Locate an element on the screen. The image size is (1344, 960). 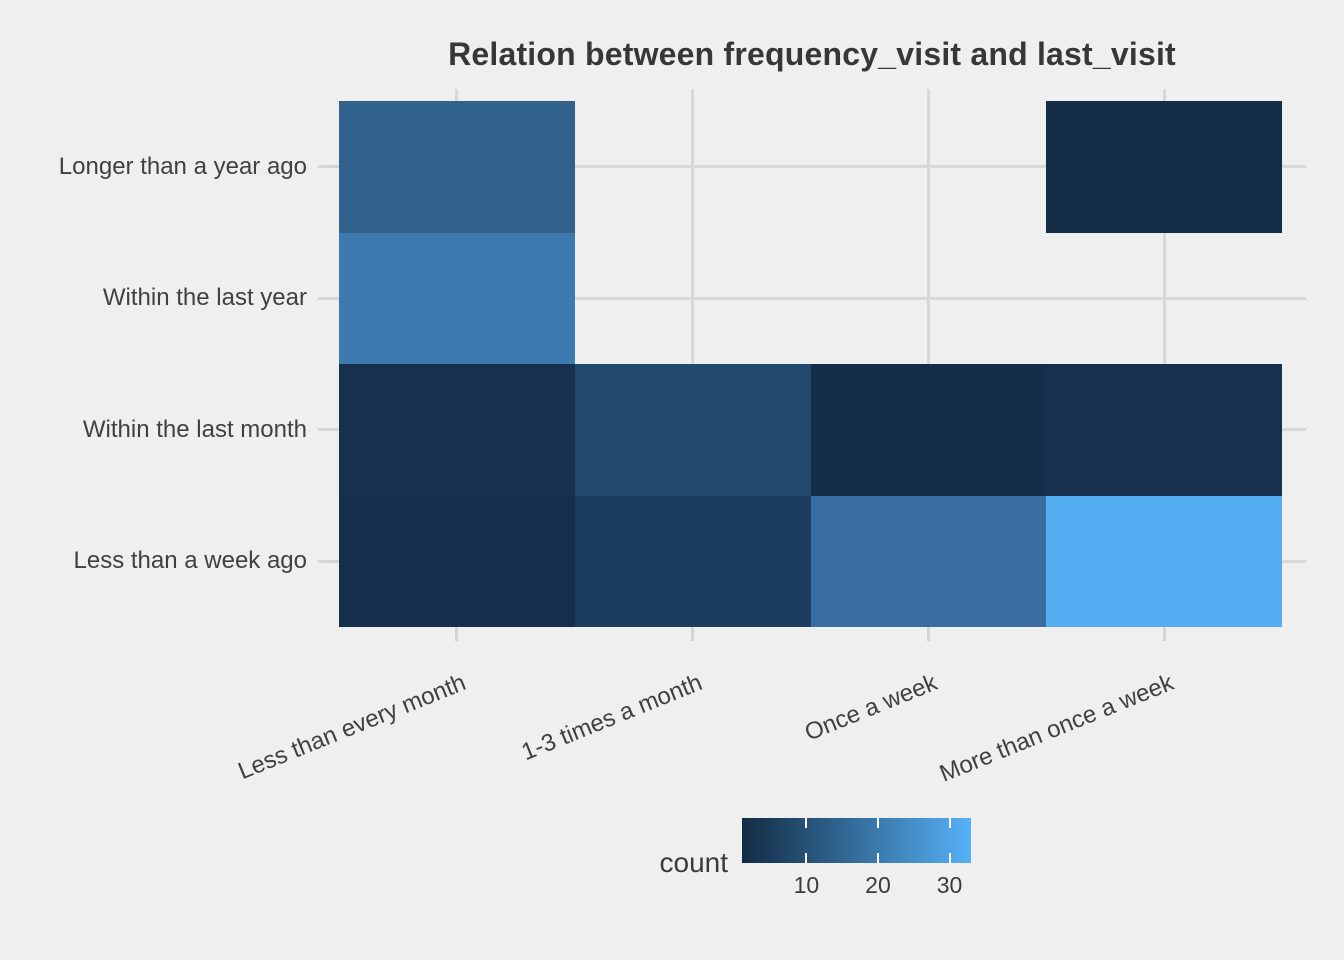
y-axis-label: Within the last year is located at coordinates (204, 298).